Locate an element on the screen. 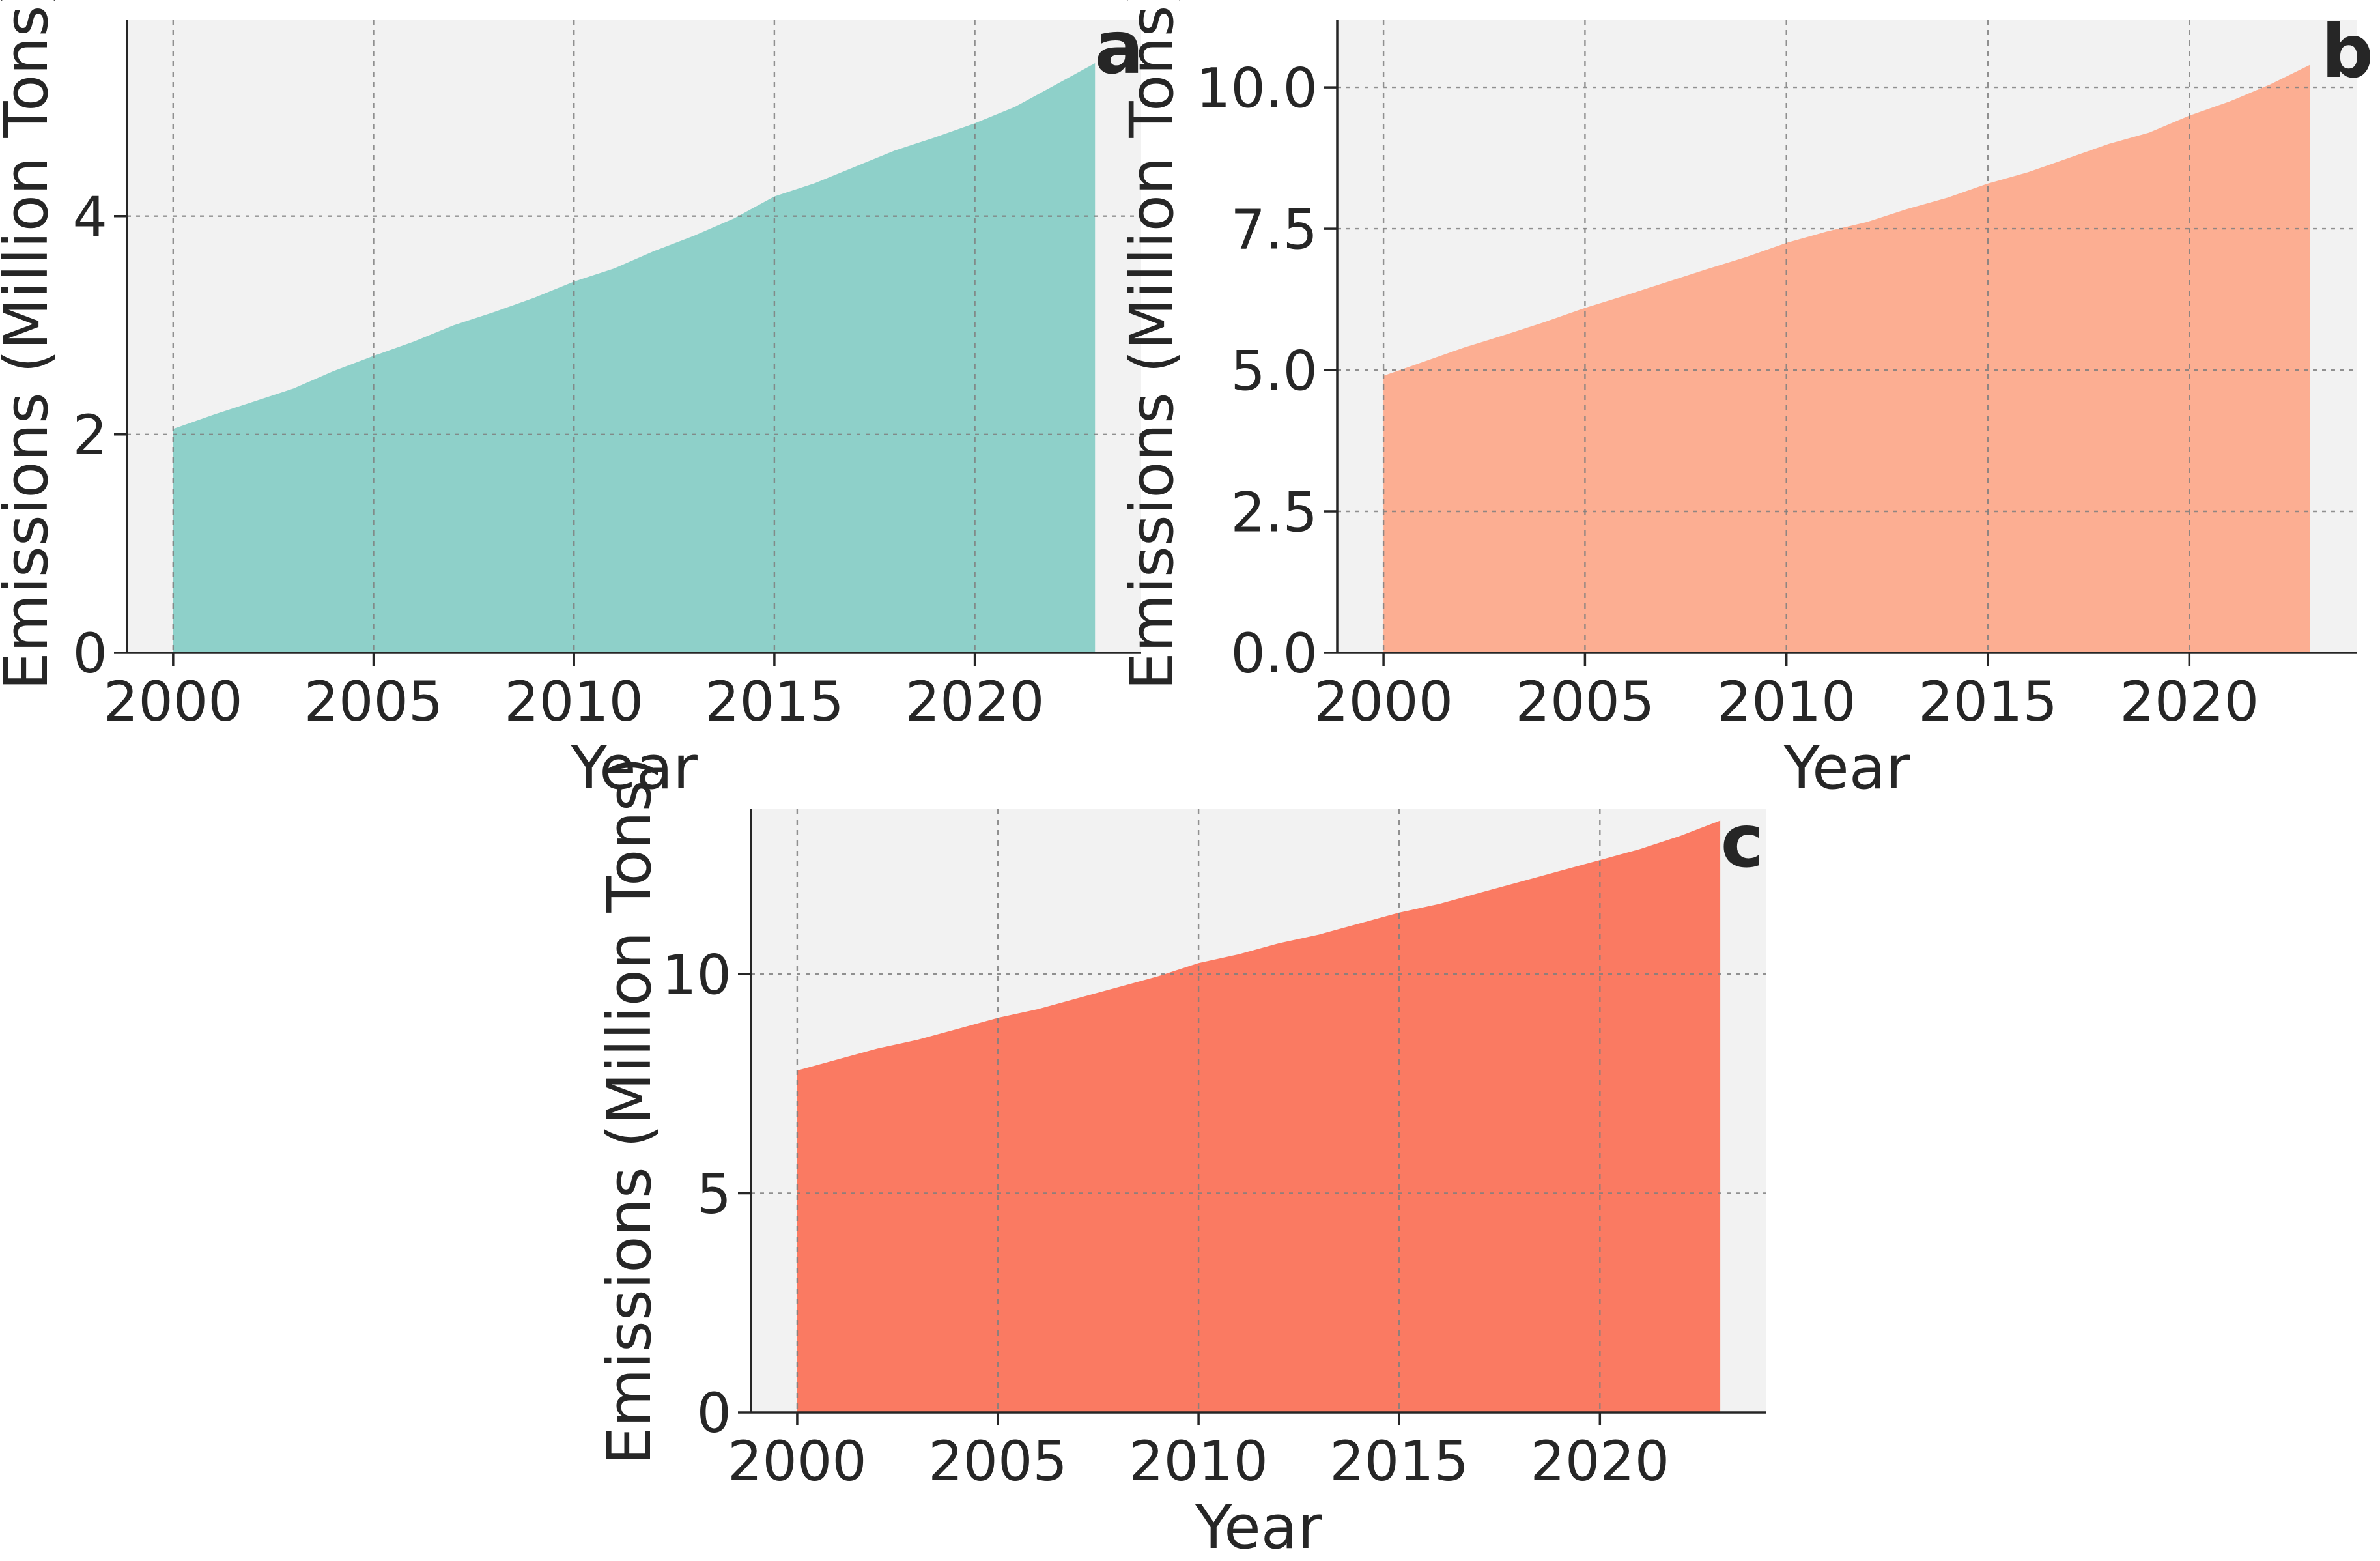 The height and width of the screenshot is (1561, 2380). y-tick-label-b: 2.5 is located at coordinates (1274, 512).